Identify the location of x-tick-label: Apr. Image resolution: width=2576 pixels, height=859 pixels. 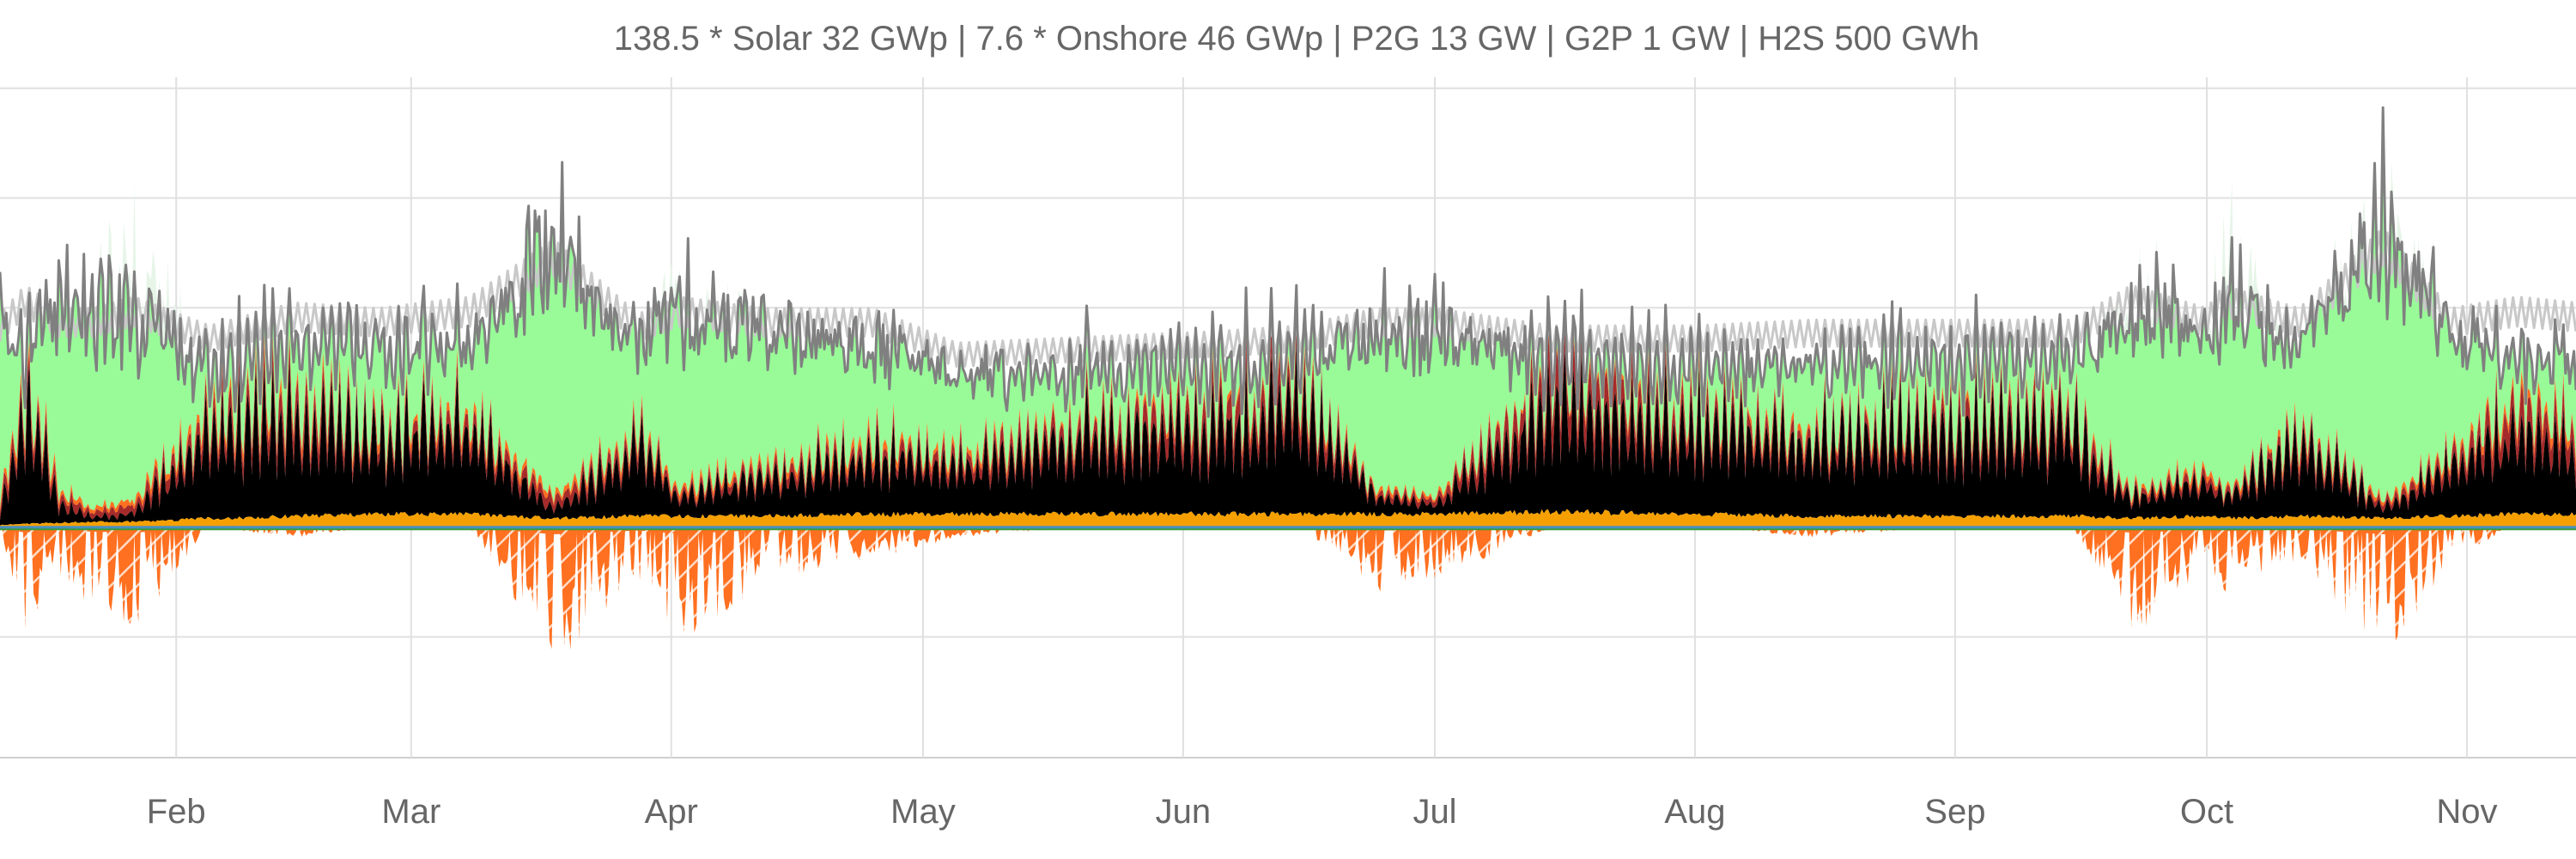
(671, 812).